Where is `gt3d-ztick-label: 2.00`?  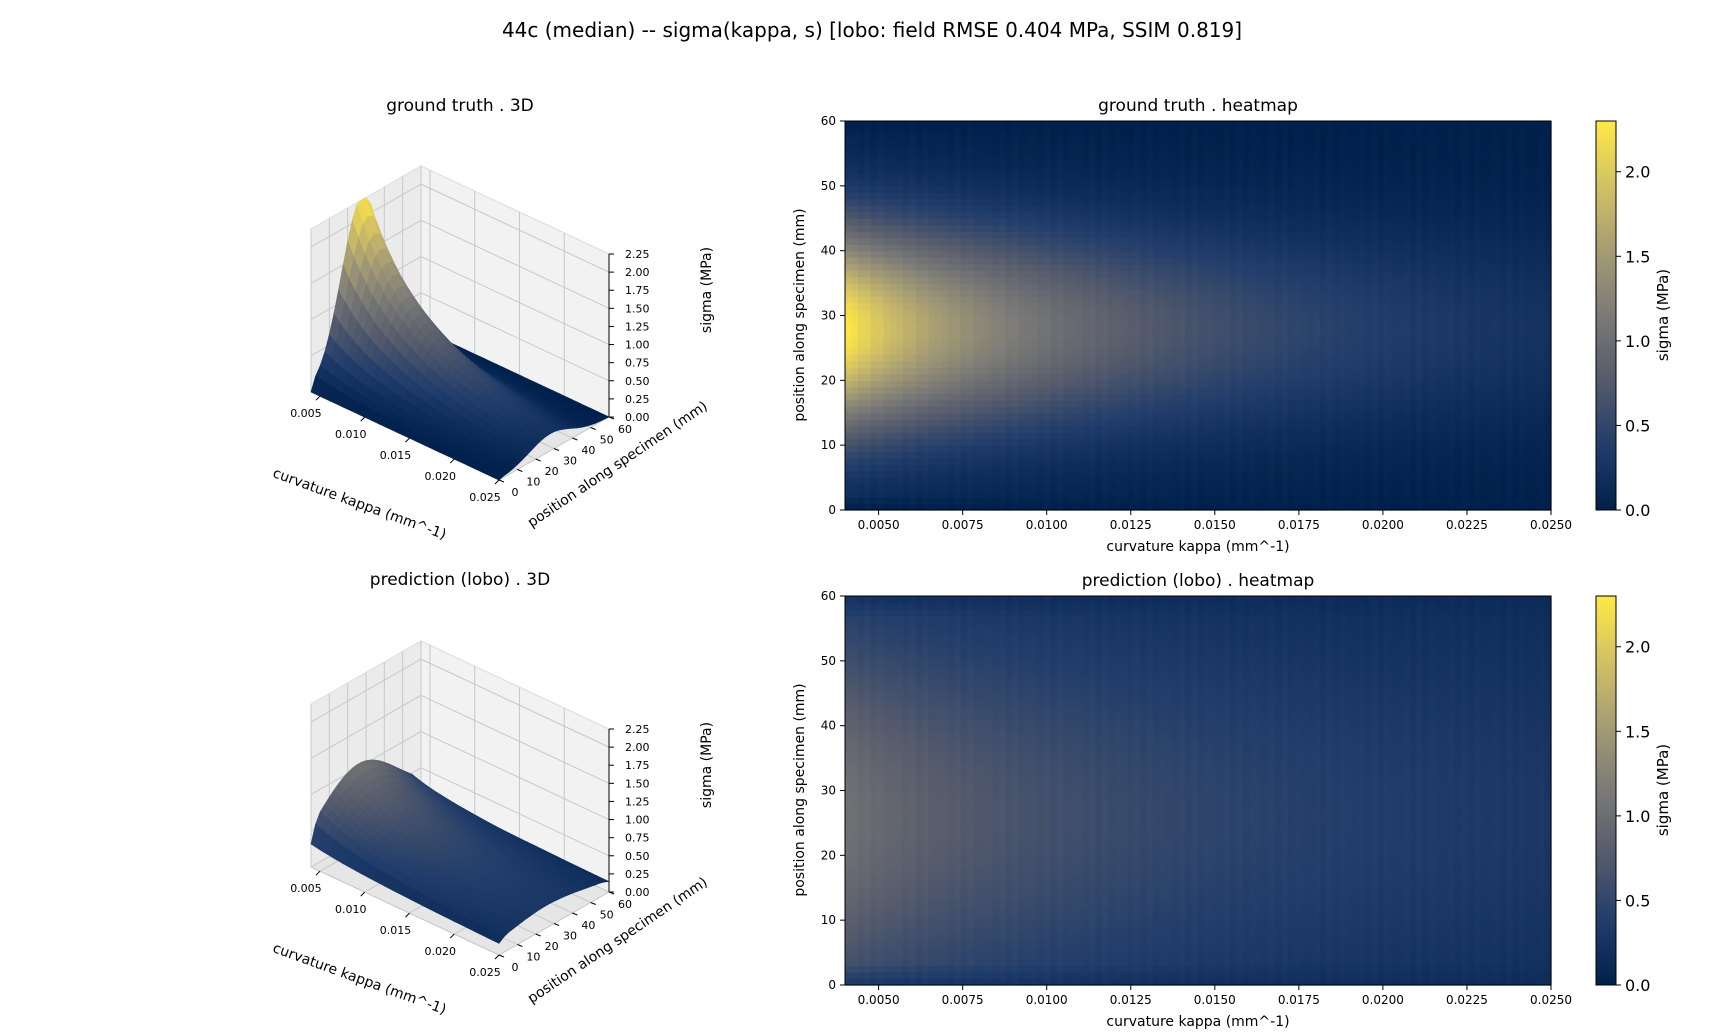 gt3d-ztick-label: 2.00 is located at coordinates (637, 272).